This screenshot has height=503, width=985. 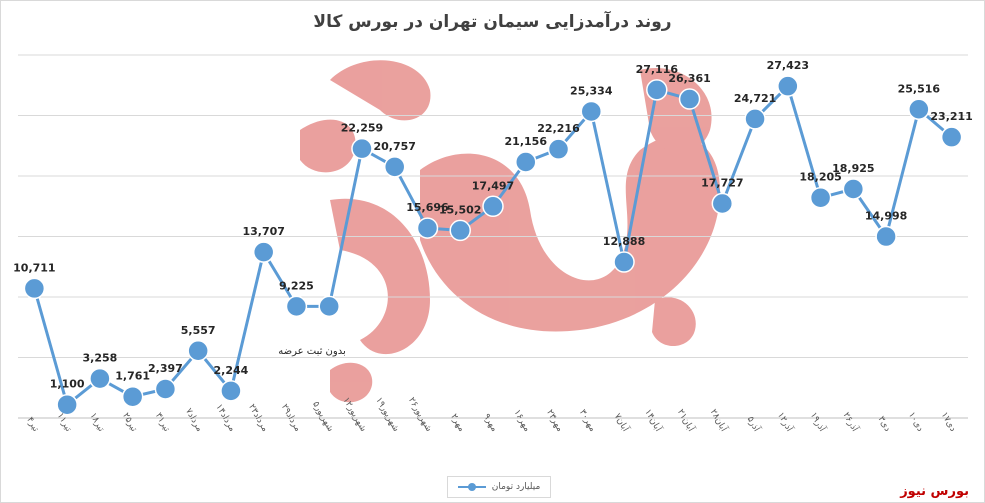 What do you see at coordinates (919, 88) in the screenshot?
I see `data-label: 25,516` at bounding box center [919, 88].